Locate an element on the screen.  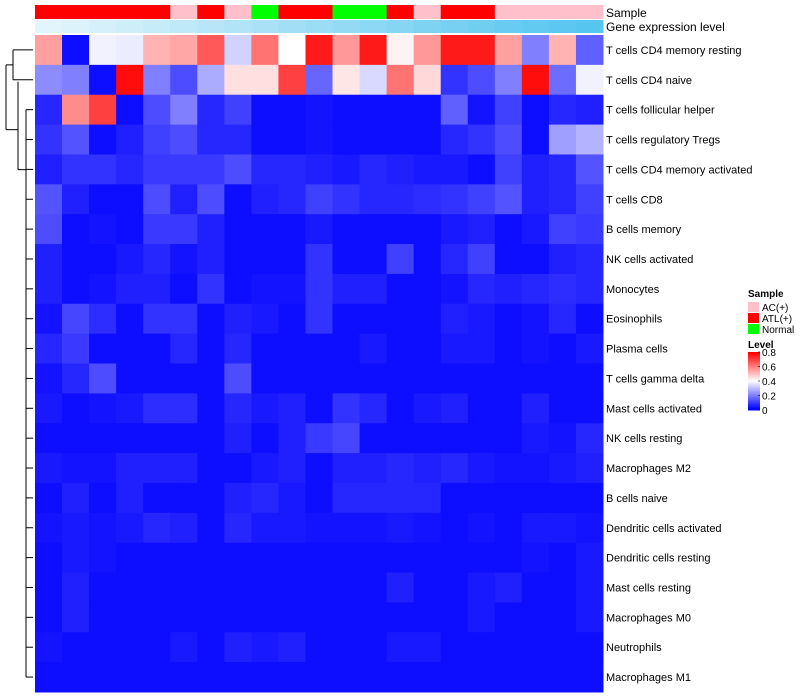
row-label: NK cells activated is located at coordinates (649, 260).